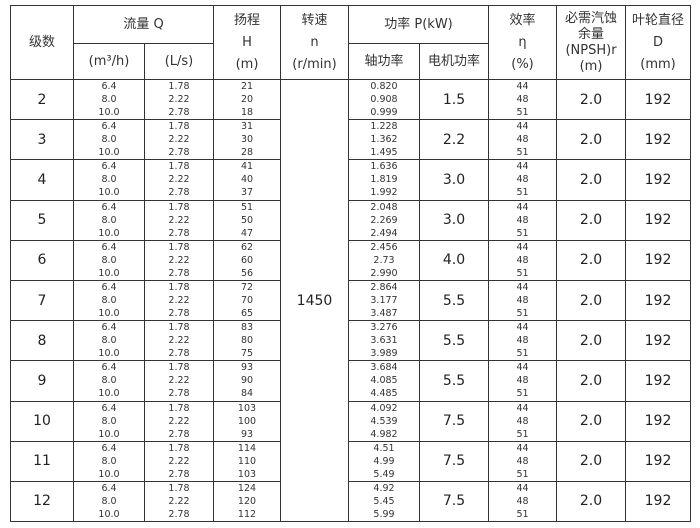  Describe the element at coordinates (384, 220) in the screenshot. I see `shaft-power-cell: 2.048 2.269 2.494` at that location.